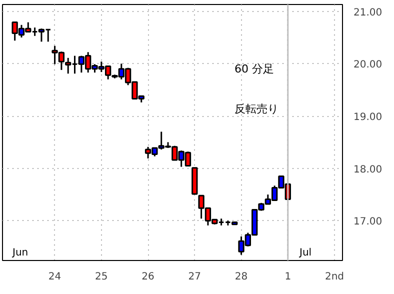 The image size is (394, 294). Describe the element at coordinates (256, 109) in the screenshot. I see `annotation: 反転売り` at that location.